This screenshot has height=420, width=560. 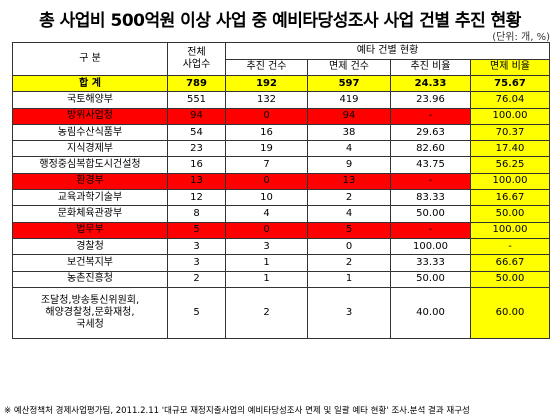 What do you see at coordinates (196, 214) in the screenshot?
I see `row-total: 8` at bounding box center [196, 214].